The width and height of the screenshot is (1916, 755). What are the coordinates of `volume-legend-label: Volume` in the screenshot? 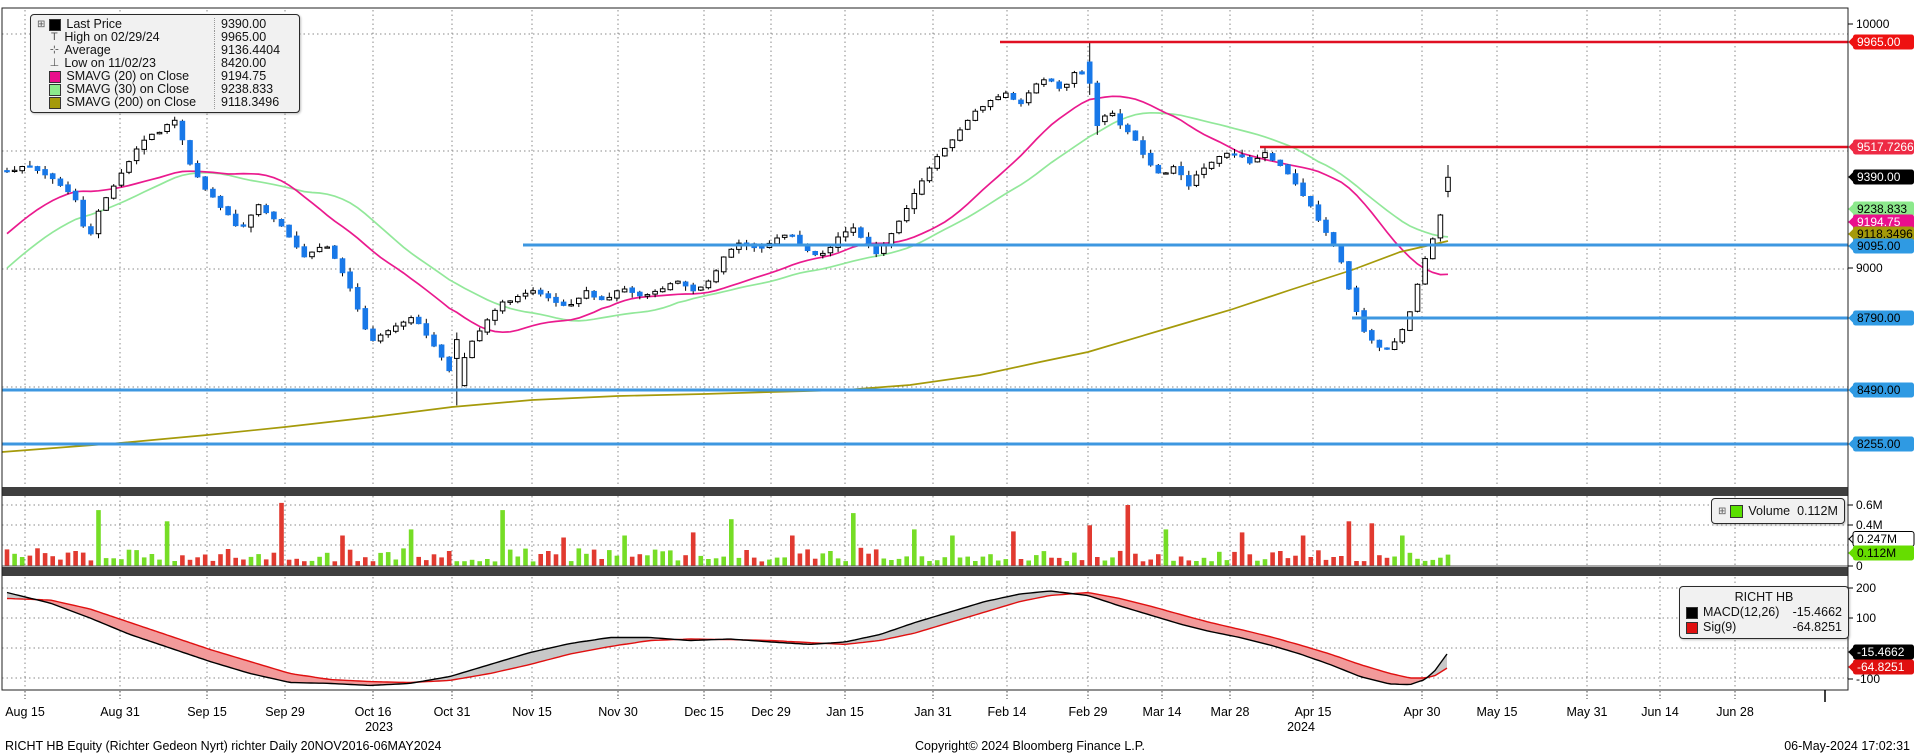 It's located at (1769, 511).